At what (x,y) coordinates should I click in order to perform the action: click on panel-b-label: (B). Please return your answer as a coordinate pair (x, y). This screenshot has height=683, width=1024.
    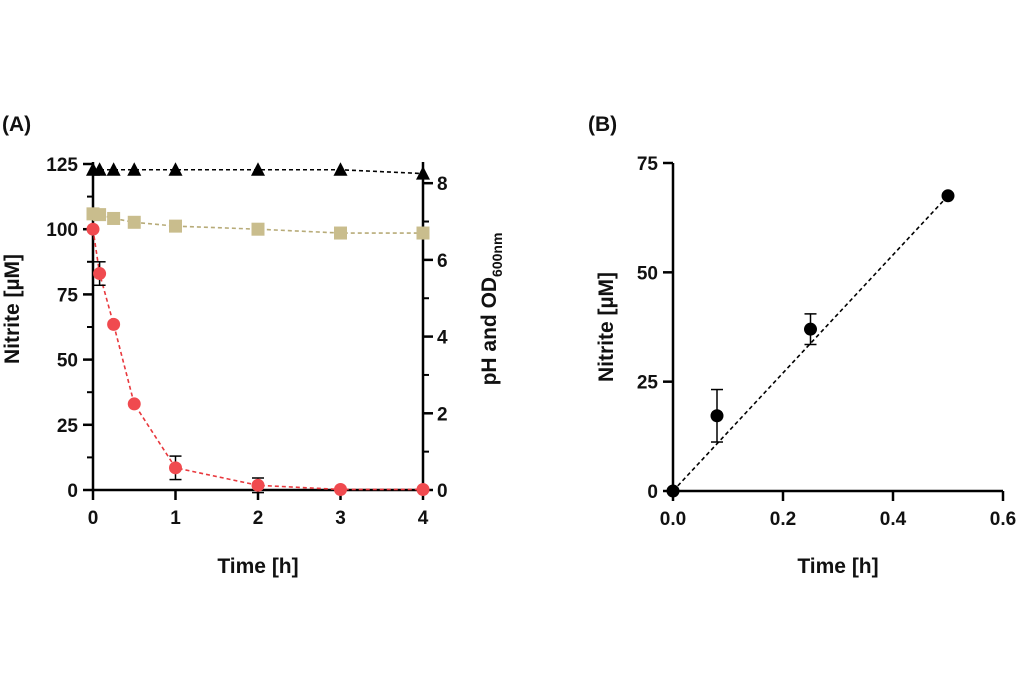
    Looking at the image, I should click on (602, 124).